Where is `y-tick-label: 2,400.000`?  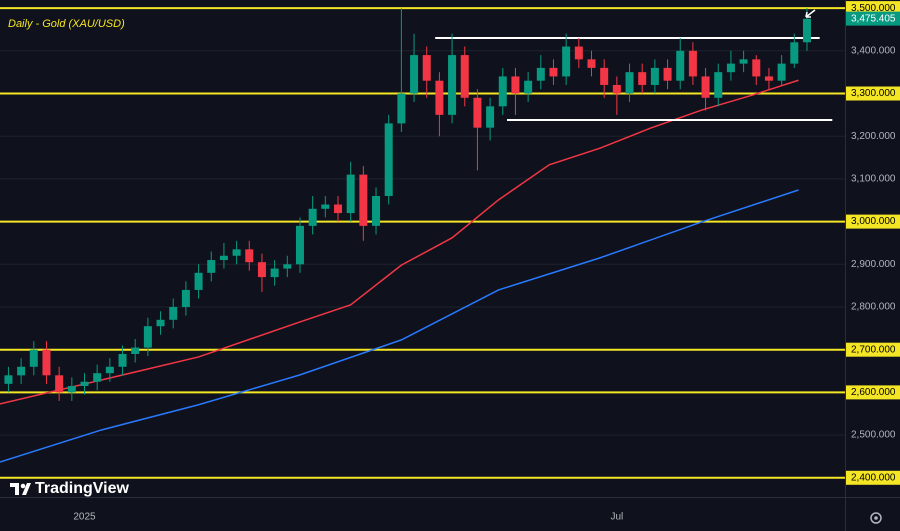 y-tick-label: 2,400.000 is located at coordinates (873, 477).